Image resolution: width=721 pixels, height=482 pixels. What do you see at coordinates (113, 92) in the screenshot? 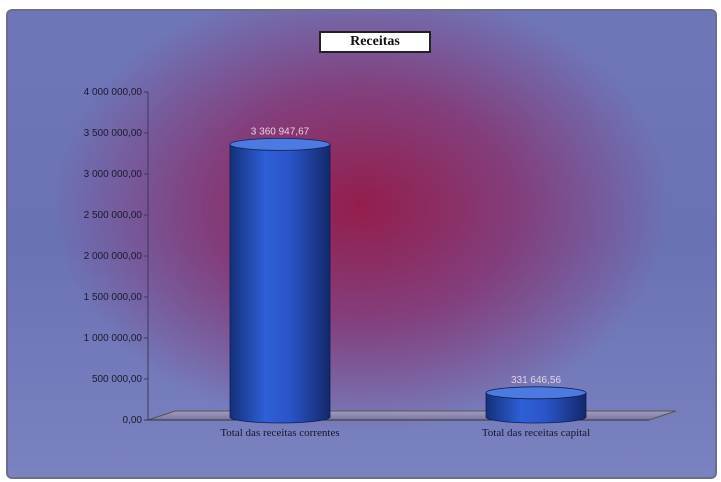
I see `y-tick-label: 4 000 000,00` at bounding box center [113, 92].